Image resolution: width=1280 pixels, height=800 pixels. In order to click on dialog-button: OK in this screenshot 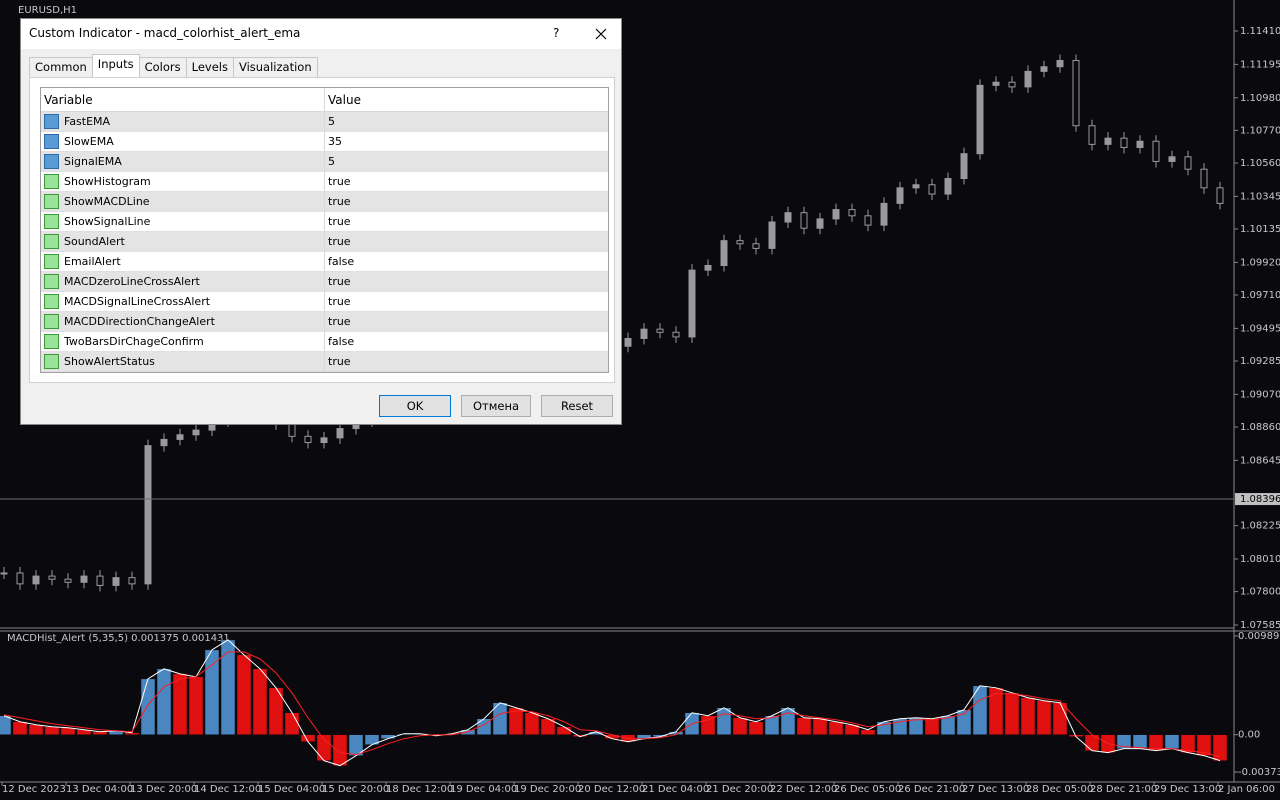, I will do `click(415, 406)`.